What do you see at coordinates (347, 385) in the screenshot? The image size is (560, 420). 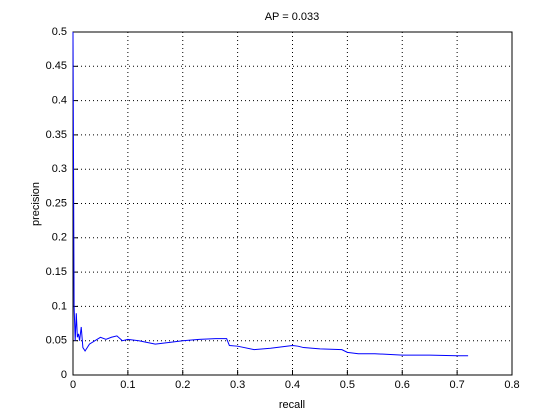 I see `x-tick-label: 0.5` at bounding box center [347, 385].